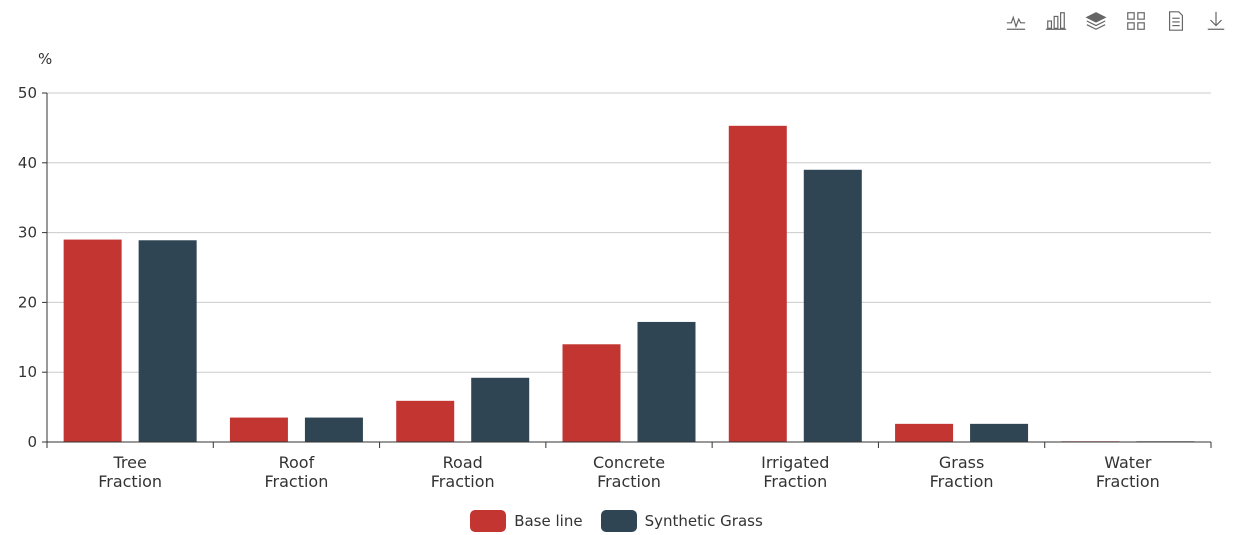 The image size is (1233, 535). Describe the element at coordinates (1056, 21) in the screenshot. I see `bar-chart-icon` at that location.